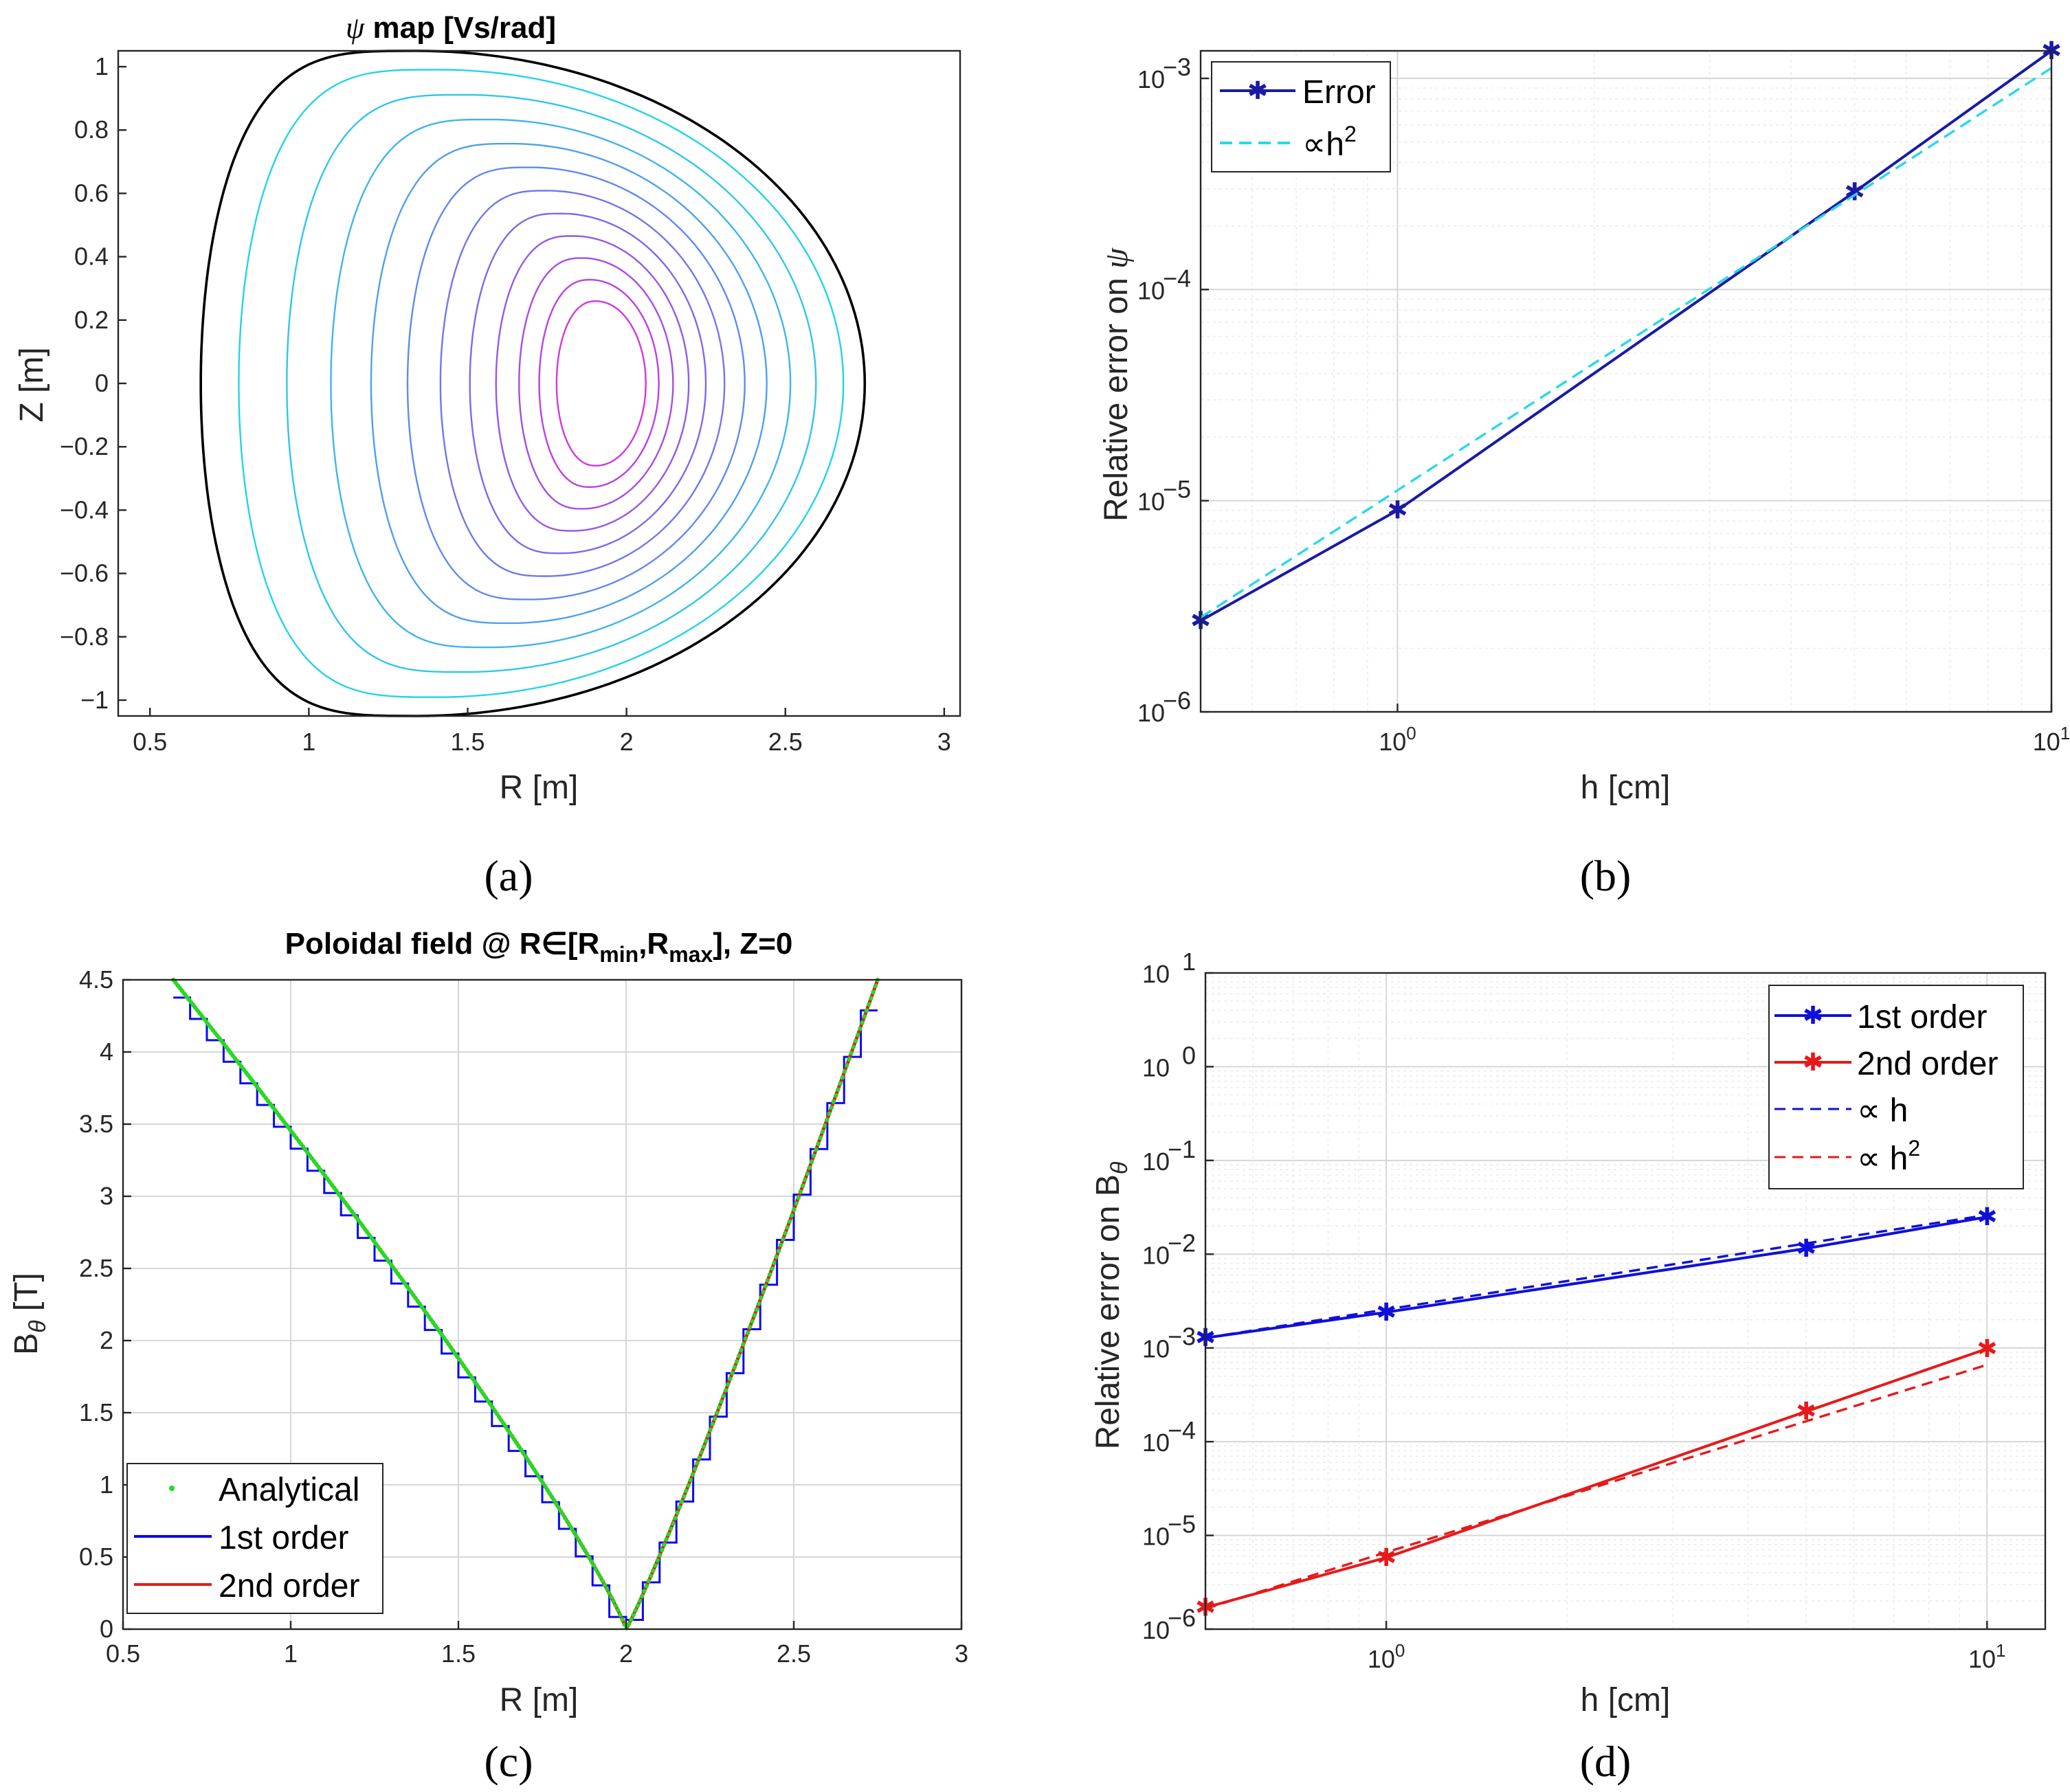  Describe the element at coordinates (1606, 875) in the screenshot. I see `panel-b-label: (b)` at that location.